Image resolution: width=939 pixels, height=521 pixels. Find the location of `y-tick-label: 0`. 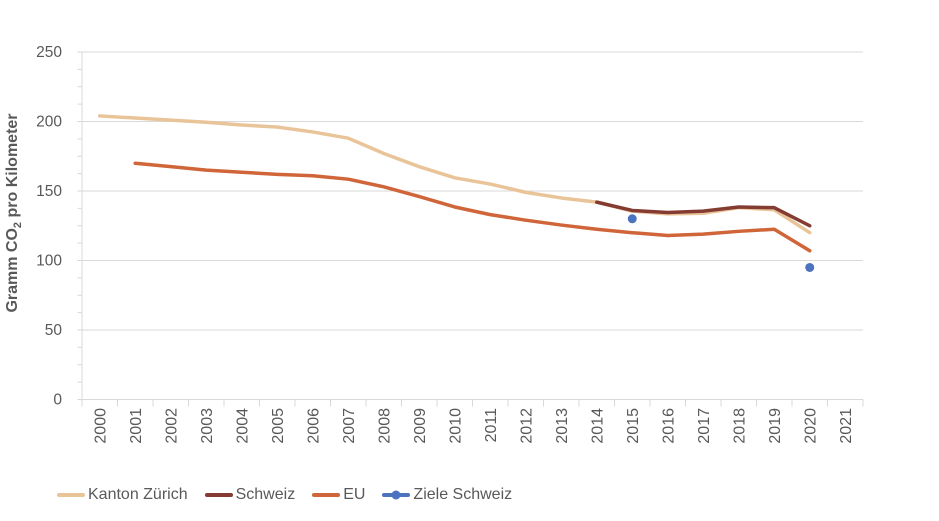

y-tick-label: 0 is located at coordinates (57, 400).